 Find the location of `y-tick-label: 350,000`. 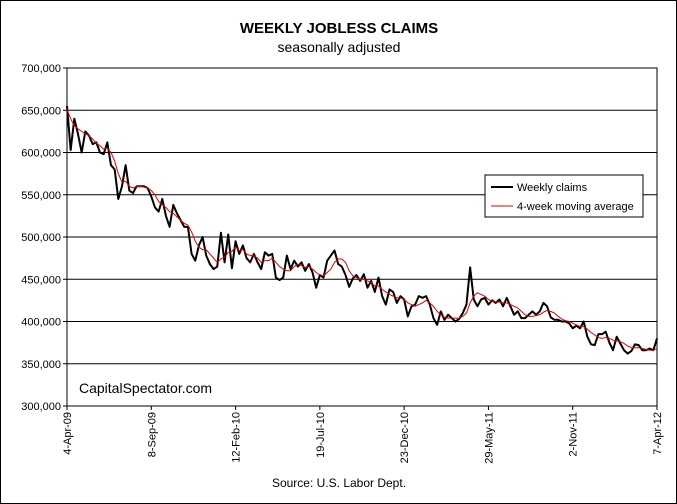

y-tick-label: 350,000 is located at coordinates (41, 365).